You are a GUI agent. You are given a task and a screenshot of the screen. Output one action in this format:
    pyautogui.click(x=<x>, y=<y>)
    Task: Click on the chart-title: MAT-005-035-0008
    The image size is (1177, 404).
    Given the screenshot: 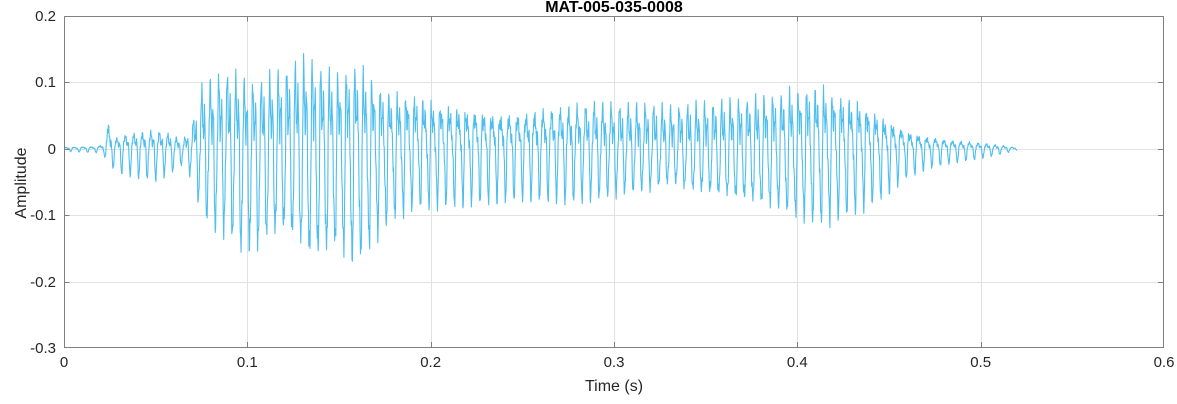 What is the action you would take?
    pyautogui.click(x=614, y=8)
    